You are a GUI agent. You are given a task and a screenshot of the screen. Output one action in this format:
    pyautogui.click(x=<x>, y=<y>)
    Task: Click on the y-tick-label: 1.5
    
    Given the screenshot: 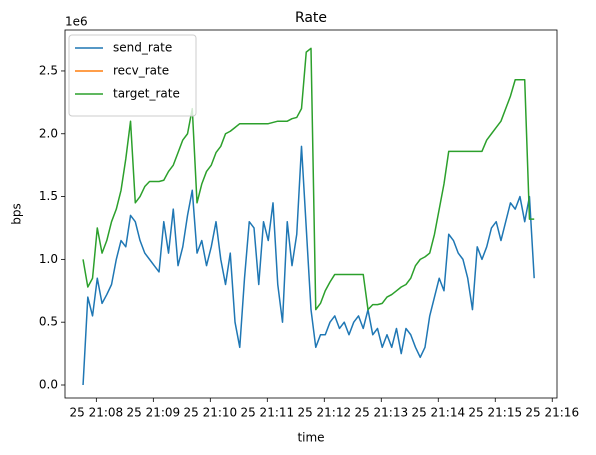 What is the action you would take?
    pyautogui.click(x=48, y=196)
    